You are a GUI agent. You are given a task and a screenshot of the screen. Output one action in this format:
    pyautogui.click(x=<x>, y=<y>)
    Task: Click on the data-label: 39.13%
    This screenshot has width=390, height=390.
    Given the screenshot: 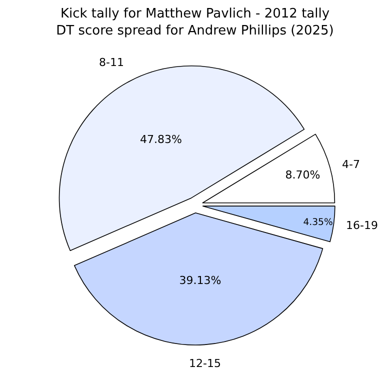 What is the action you would take?
    pyautogui.click(x=200, y=281)
    